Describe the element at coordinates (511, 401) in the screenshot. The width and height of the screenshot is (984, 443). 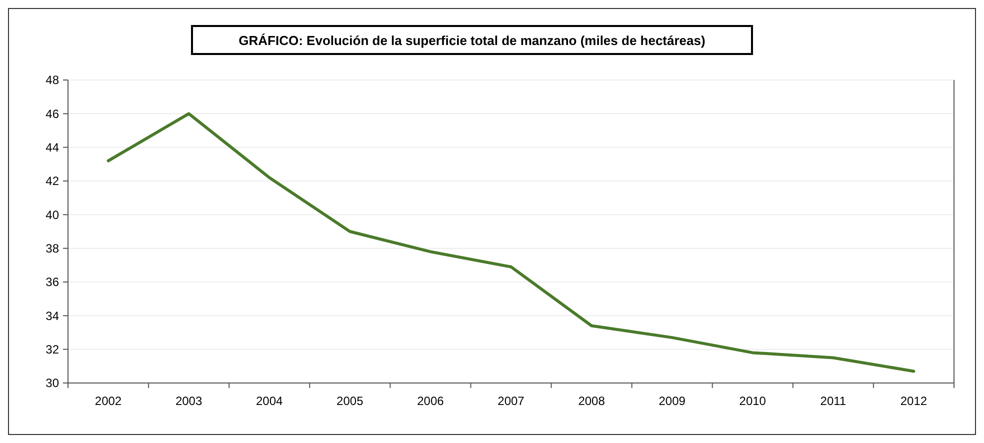
I see `x-tick-label: 2007` at that location.